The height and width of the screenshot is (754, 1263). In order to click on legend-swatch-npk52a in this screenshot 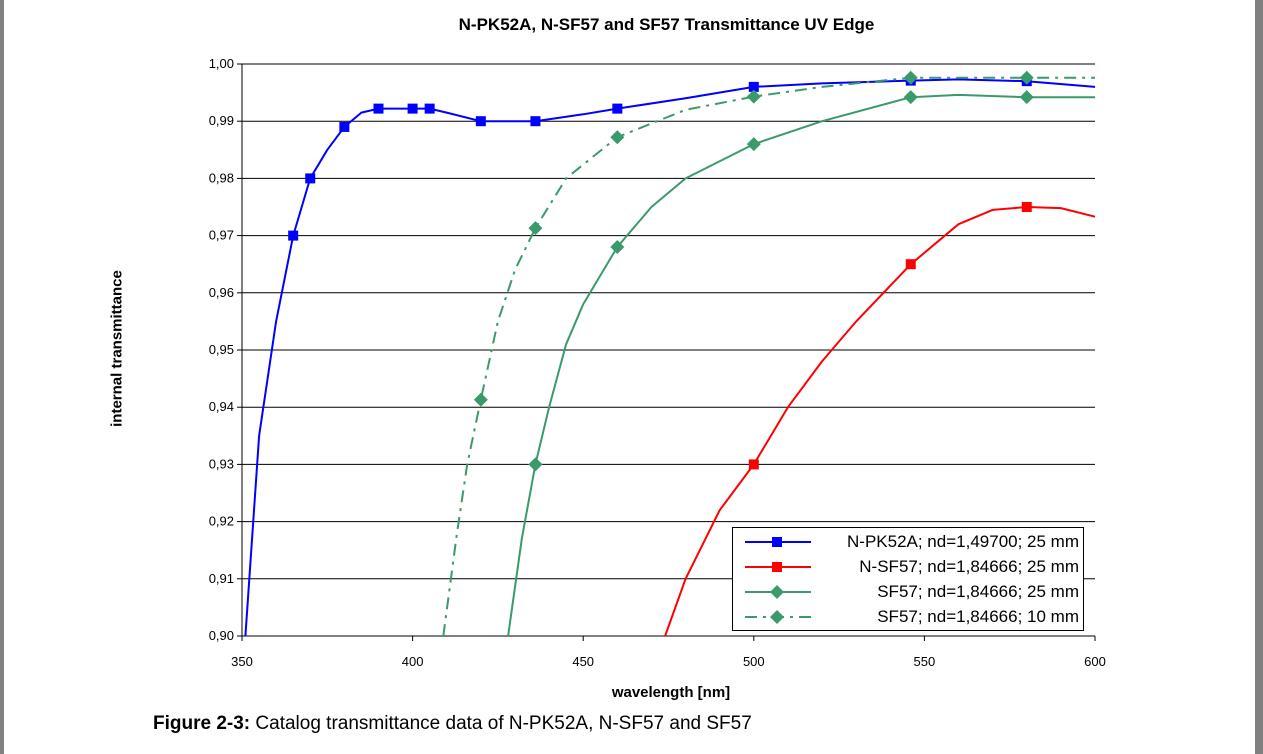, I will do `click(778, 542)`.